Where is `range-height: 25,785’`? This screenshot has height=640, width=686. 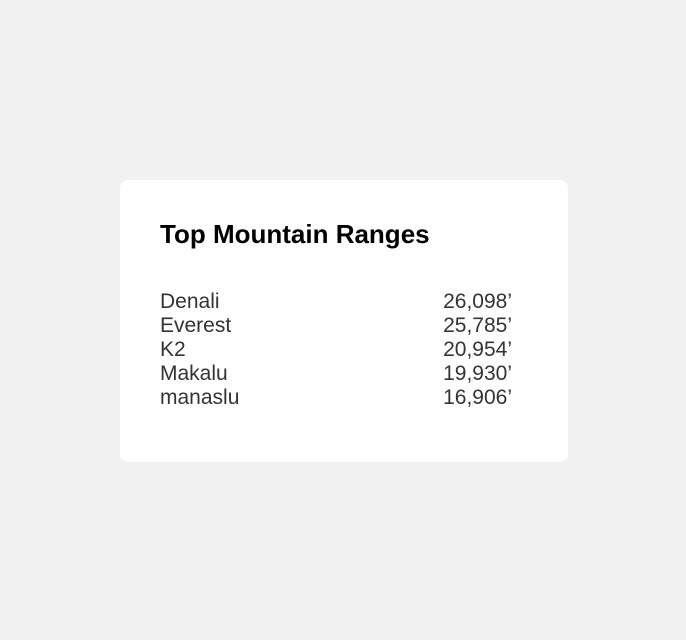 range-height: 25,785’ is located at coordinates (477, 325).